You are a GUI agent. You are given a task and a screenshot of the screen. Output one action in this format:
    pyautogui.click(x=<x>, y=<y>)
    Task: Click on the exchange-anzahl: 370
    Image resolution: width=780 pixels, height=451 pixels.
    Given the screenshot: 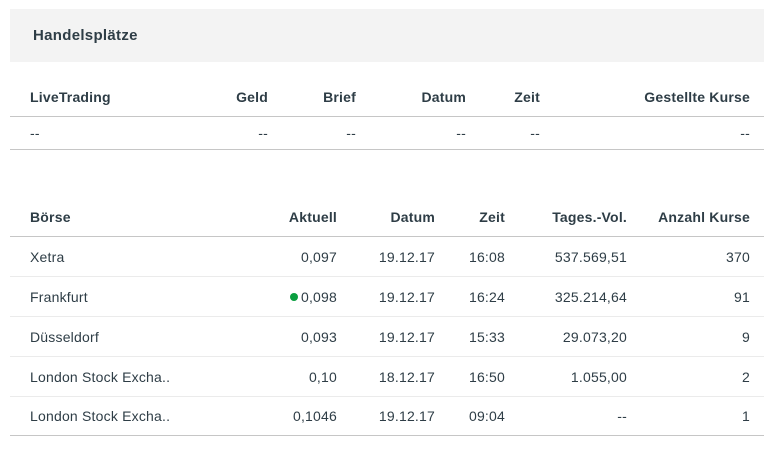 What is the action you would take?
    pyautogui.click(x=738, y=256)
    